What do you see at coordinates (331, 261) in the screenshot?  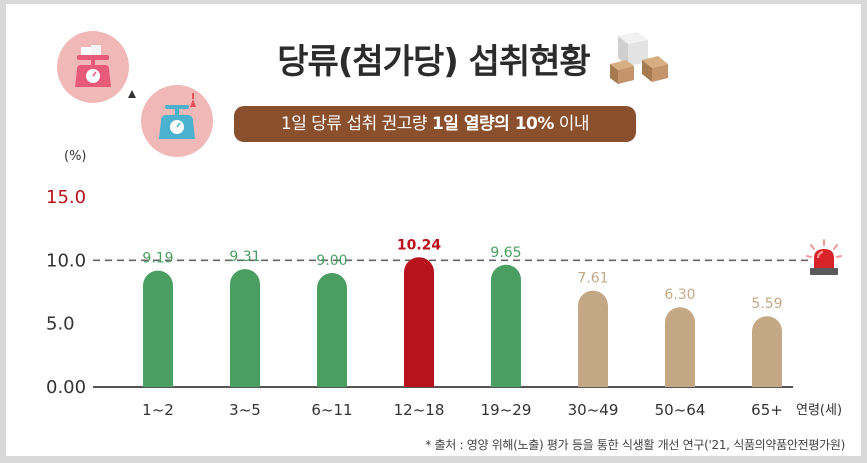 I see `value-label: 9.00` at bounding box center [331, 261].